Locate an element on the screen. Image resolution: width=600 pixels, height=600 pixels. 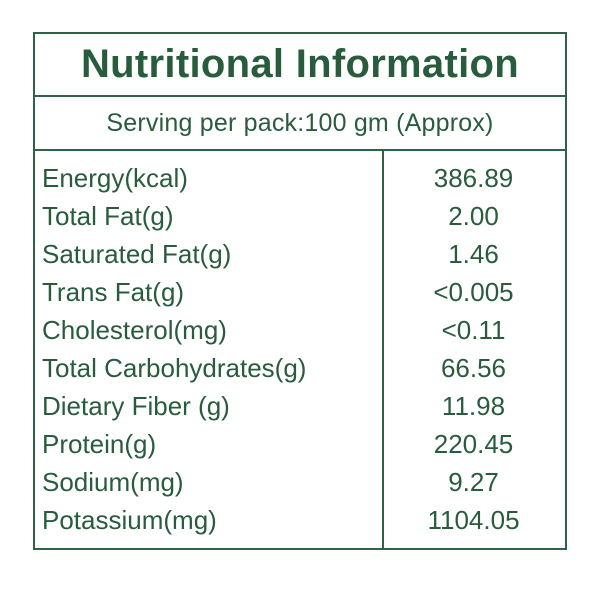
page-title: Nutritional Information is located at coordinates (300, 64).